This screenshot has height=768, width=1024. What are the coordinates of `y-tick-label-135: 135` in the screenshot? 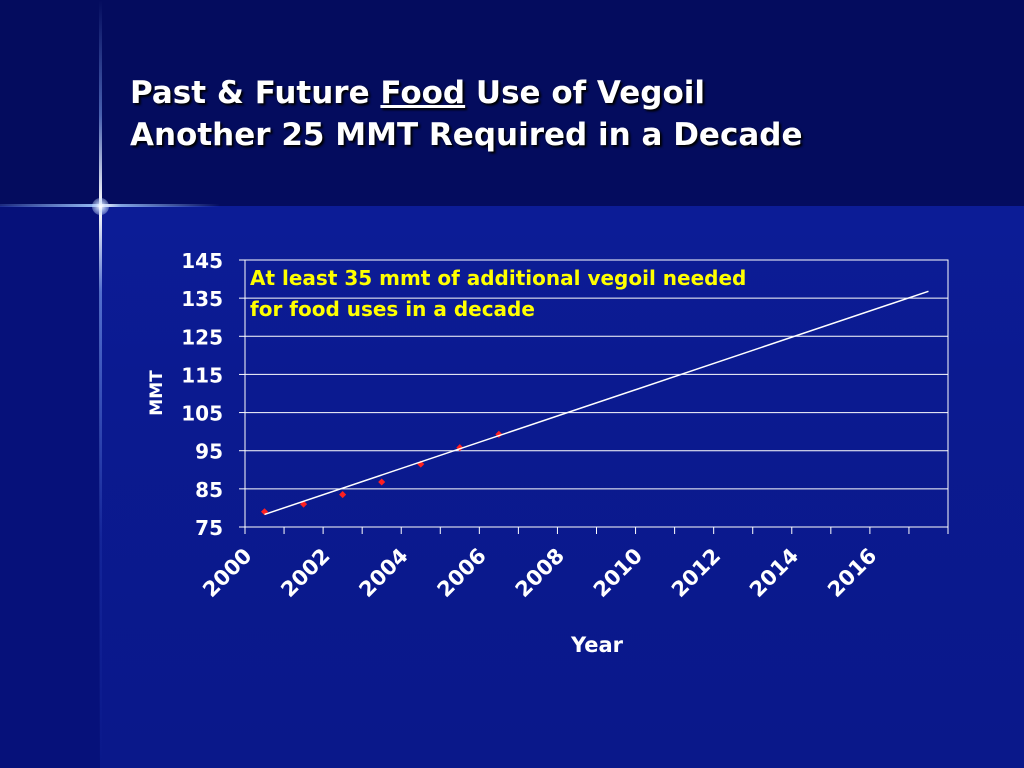 It's located at (202, 299).